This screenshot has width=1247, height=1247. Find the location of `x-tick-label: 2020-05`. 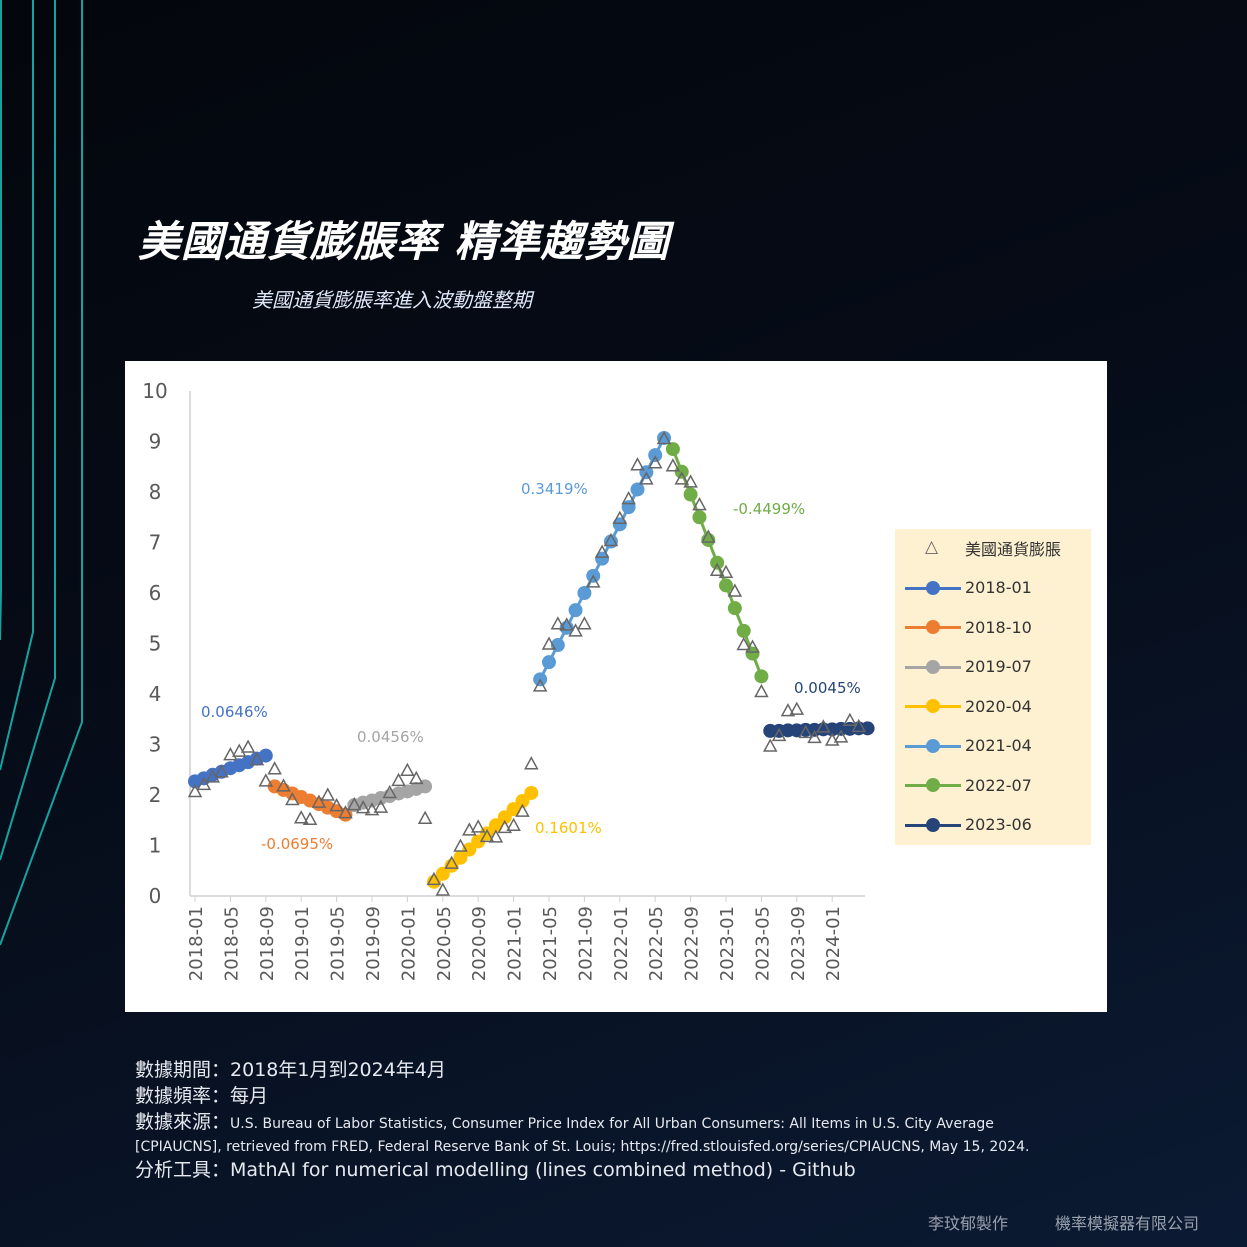

x-tick-label: 2020-05 is located at coordinates (444, 943).